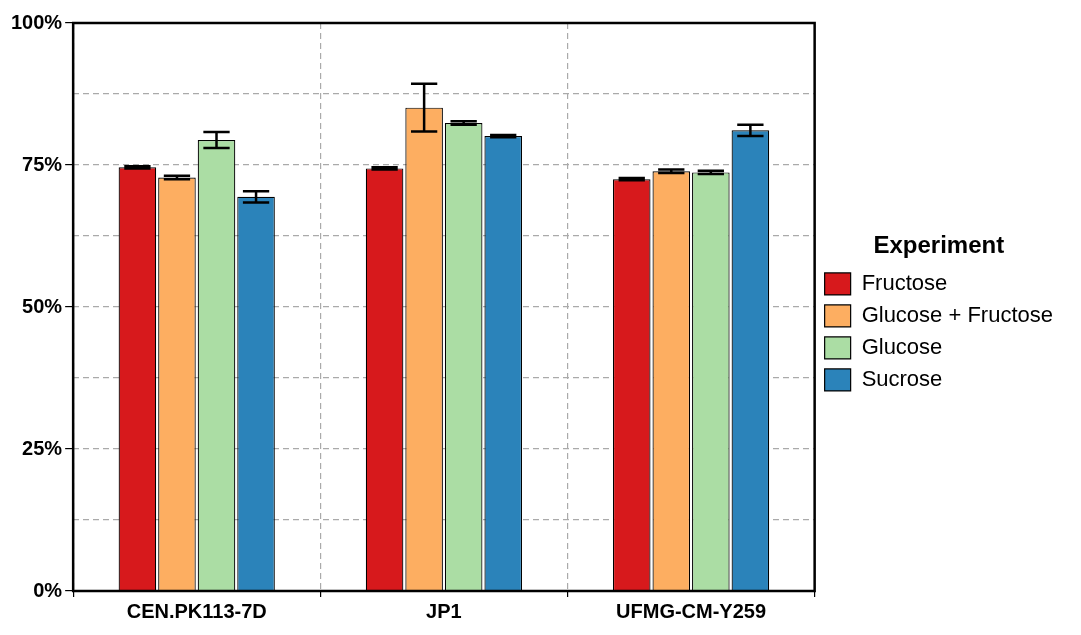  Describe the element at coordinates (48, 589) in the screenshot. I see `y-tick-label: 0%` at that location.